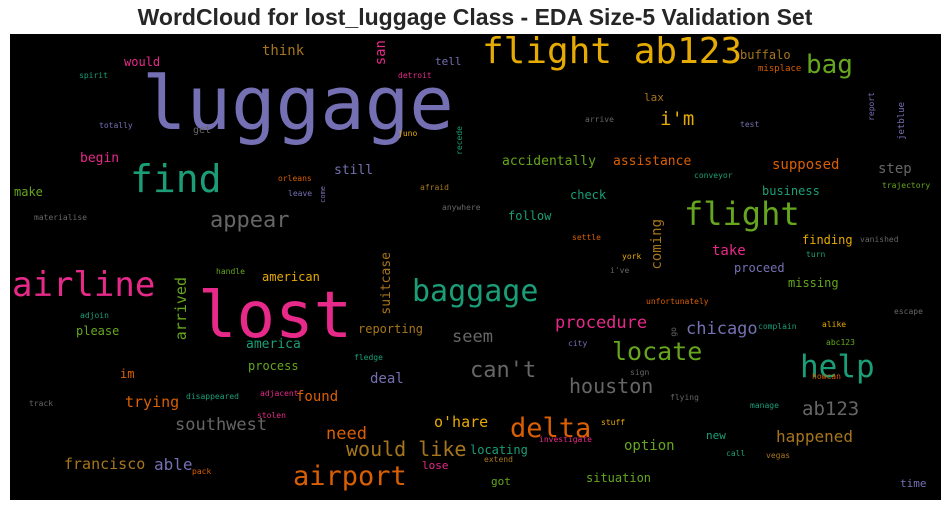 This screenshot has width=950, height=511. Describe the element at coordinates (673, 332) in the screenshot. I see `wordcloud-word: go` at that location.